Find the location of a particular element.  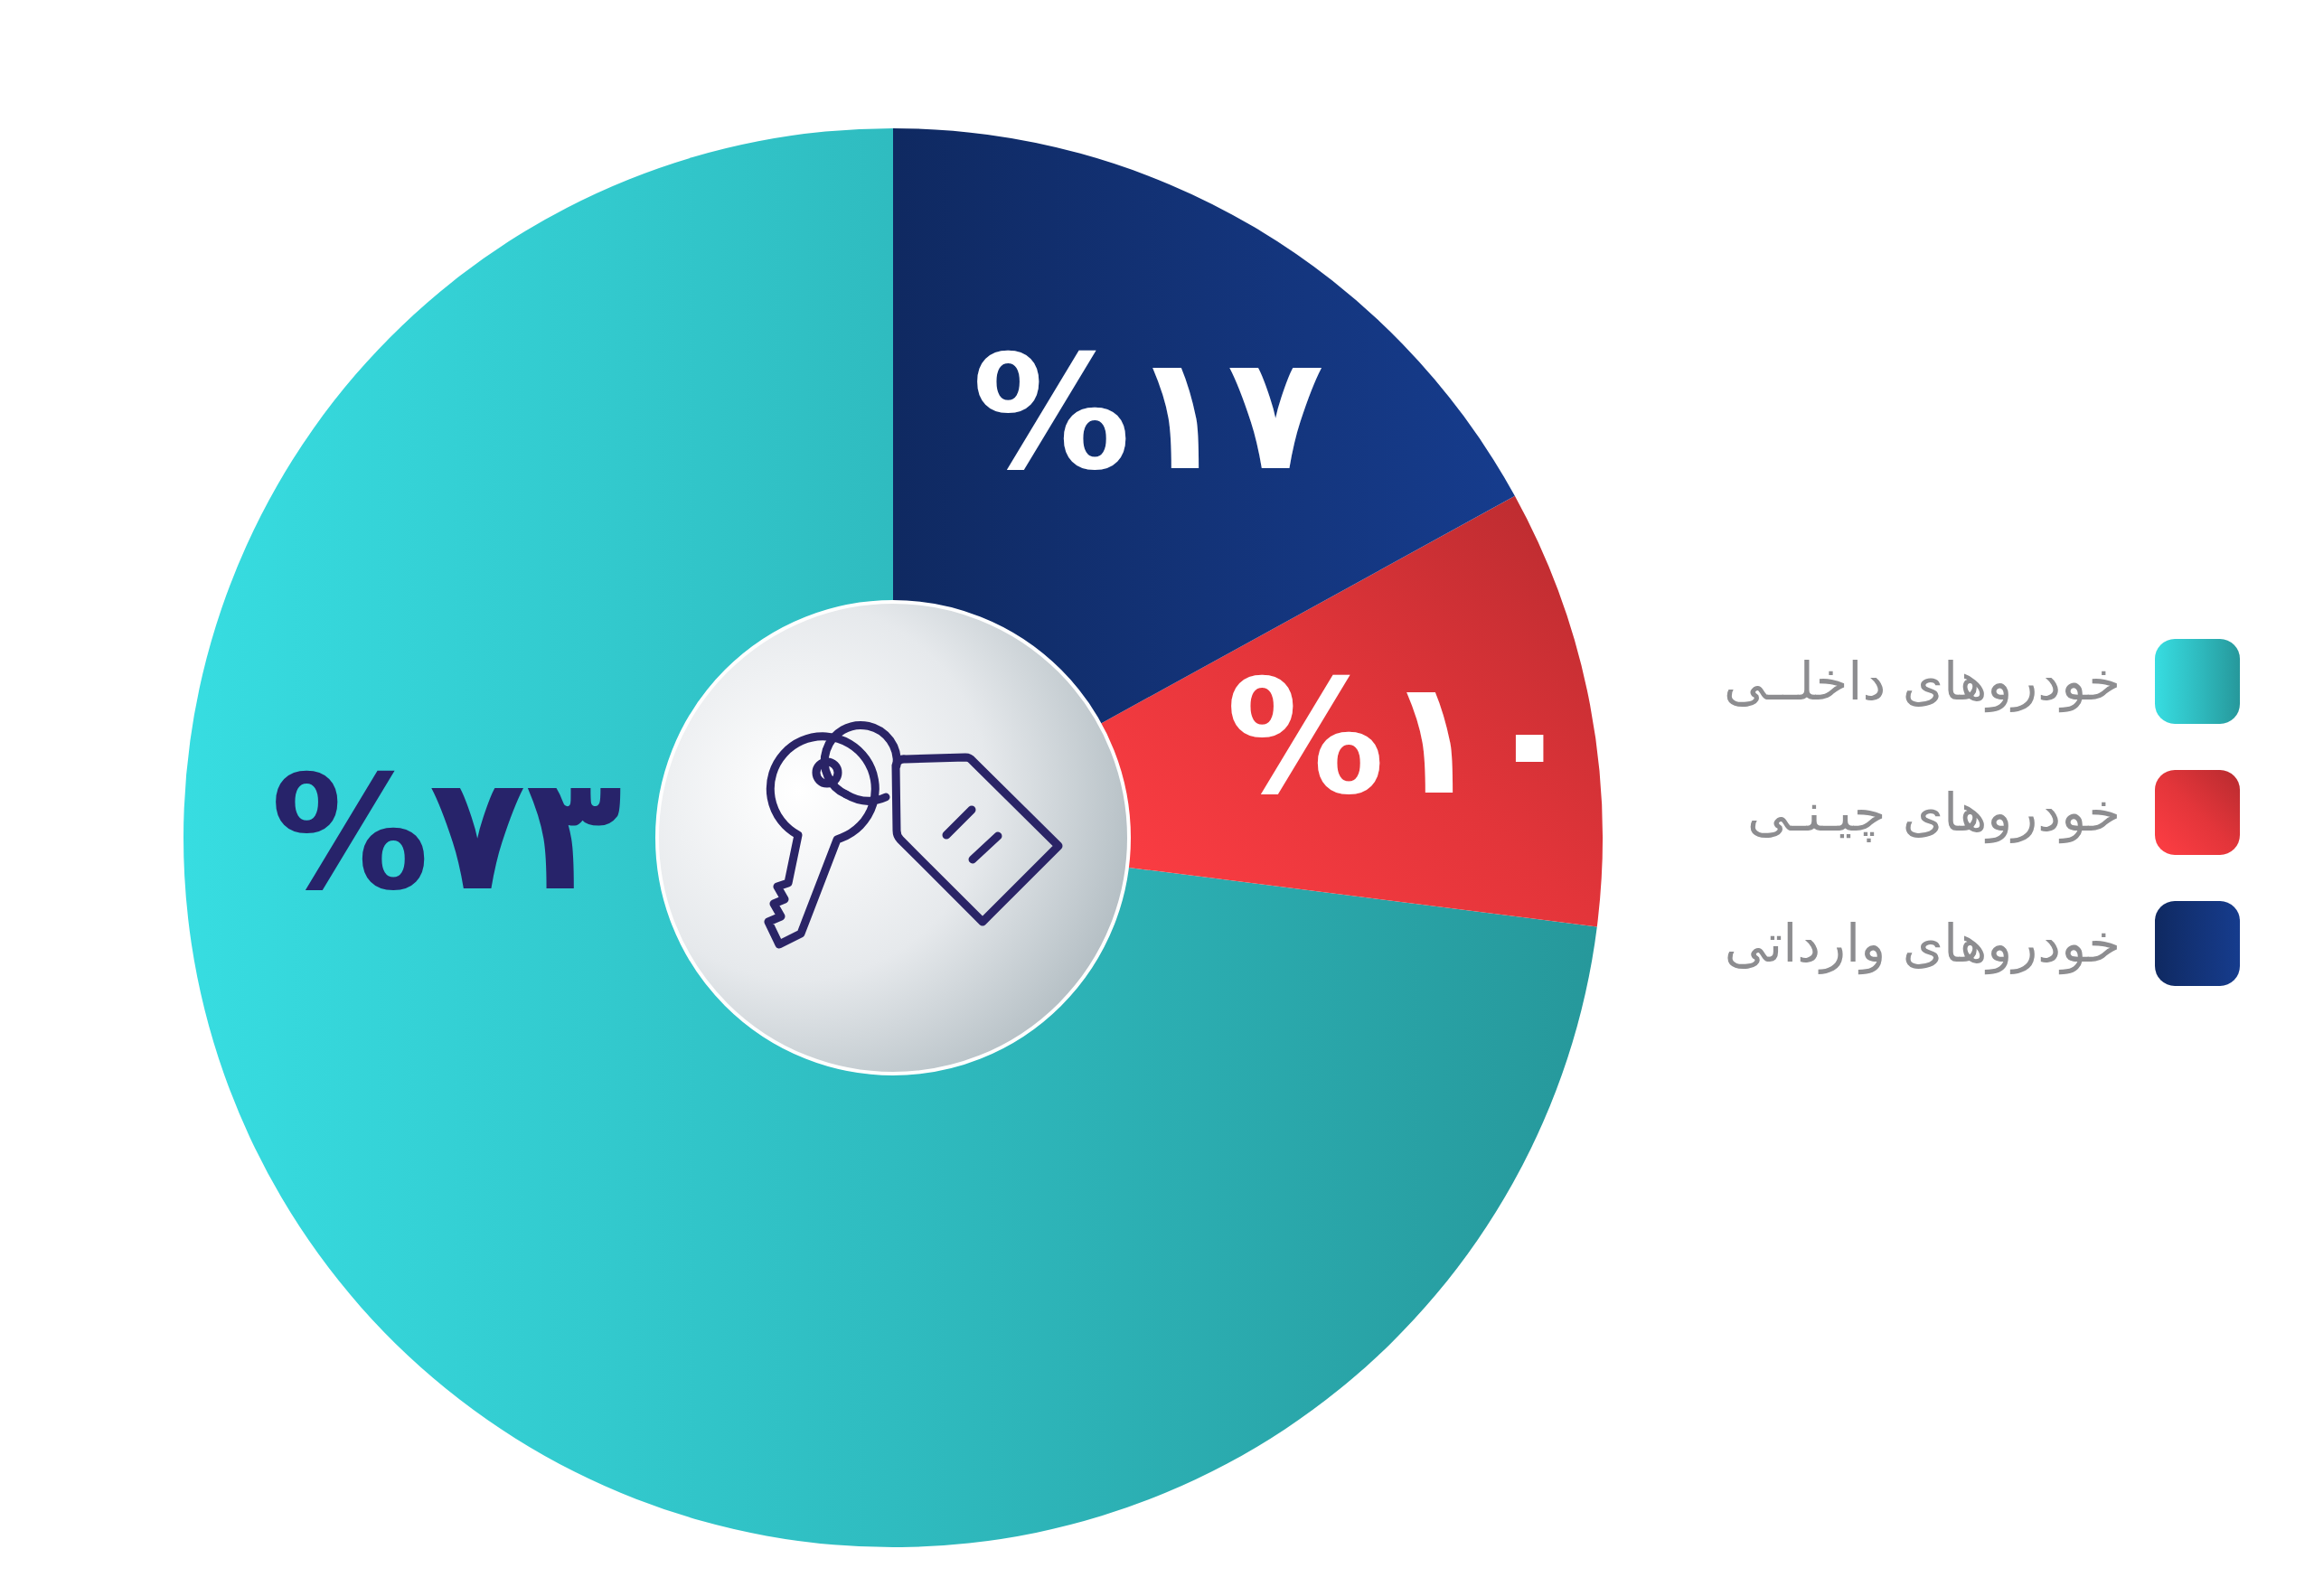

donut-slice is located at coordinates (1351, 711).